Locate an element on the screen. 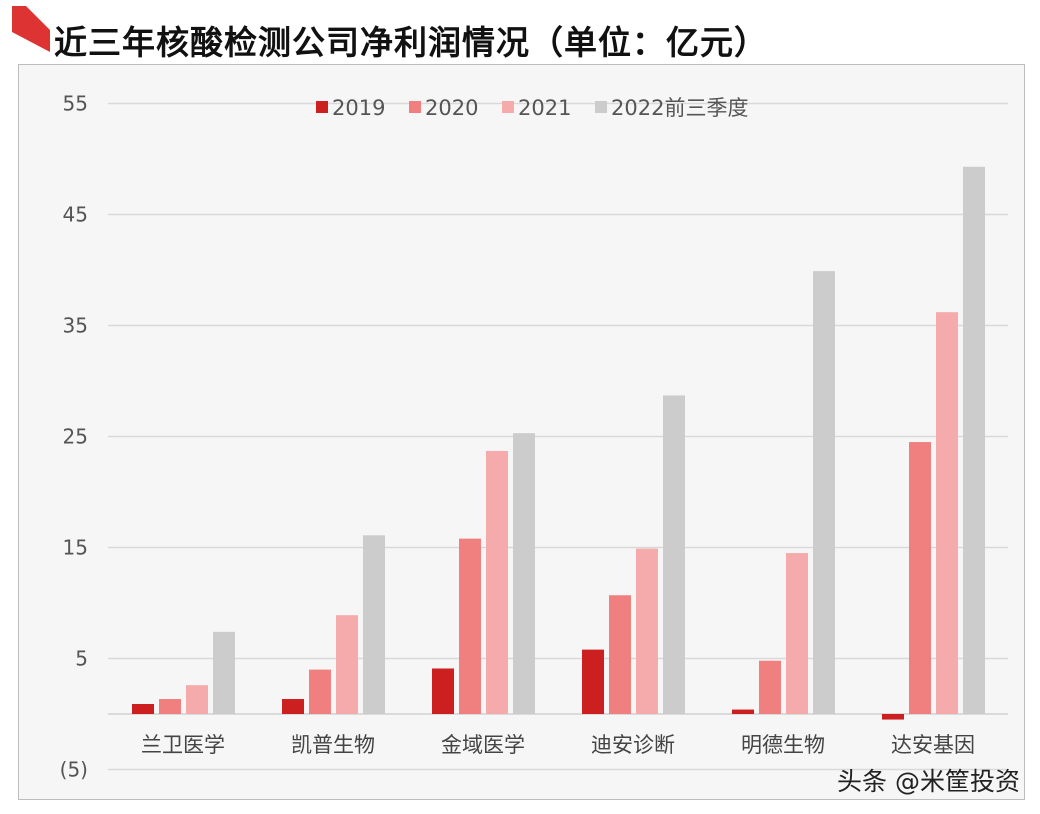 This screenshot has width=1040, height=814. watermark: 头条 @米筐投资 is located at coordinates (928, 781).